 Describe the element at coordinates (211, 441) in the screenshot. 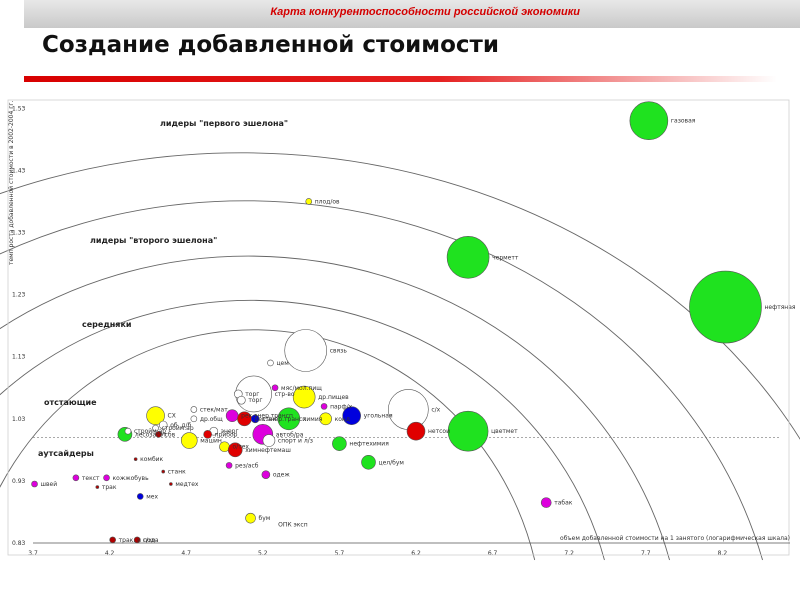

I see `data-point-label: машин` at that location.